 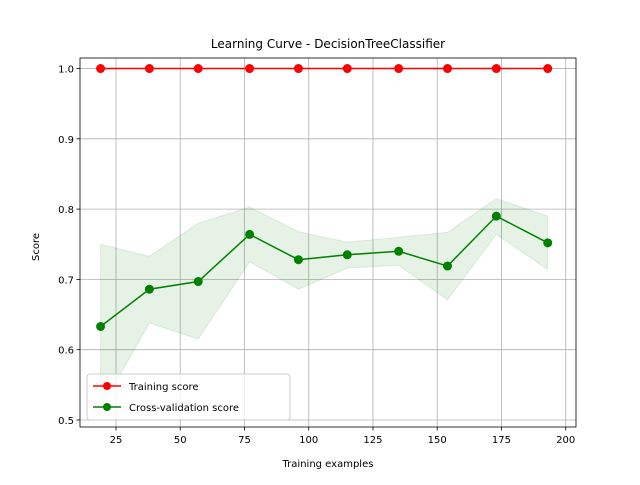 What do you see at coordinates (180, 440) in the screenshot?
I see `x-tick-label: 50` at bounding box center [180, 440].